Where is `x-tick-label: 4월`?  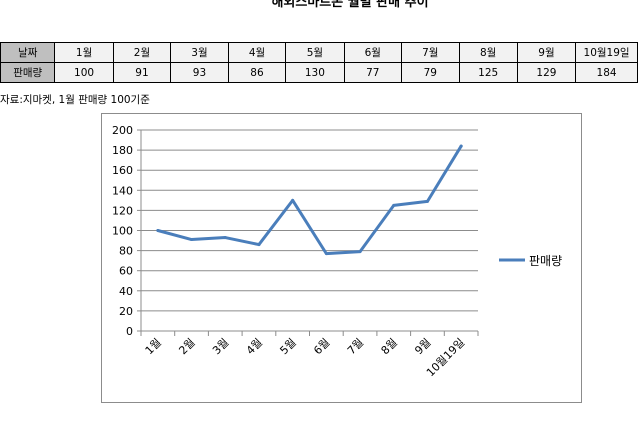
x-tick-label: 4월 is located at coordinates (254, 346).